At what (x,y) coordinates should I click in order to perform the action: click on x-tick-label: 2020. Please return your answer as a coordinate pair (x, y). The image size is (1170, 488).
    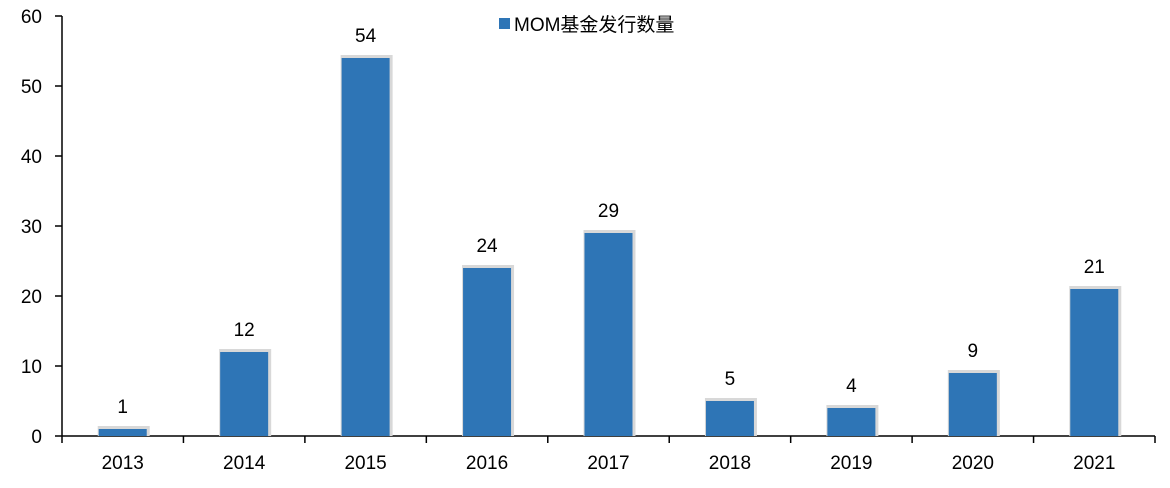
    Looking at the image, I should click on (973, 463).